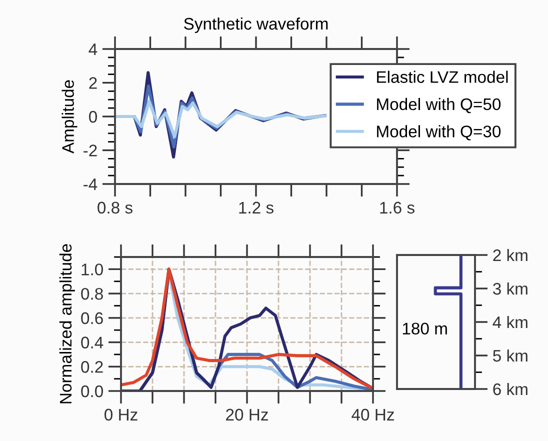 This screenshot has height=441, width=548. Describe the element at coordinates (439, 106) in the screenshot. I see `legend-label: Model with Q=50` at that location.